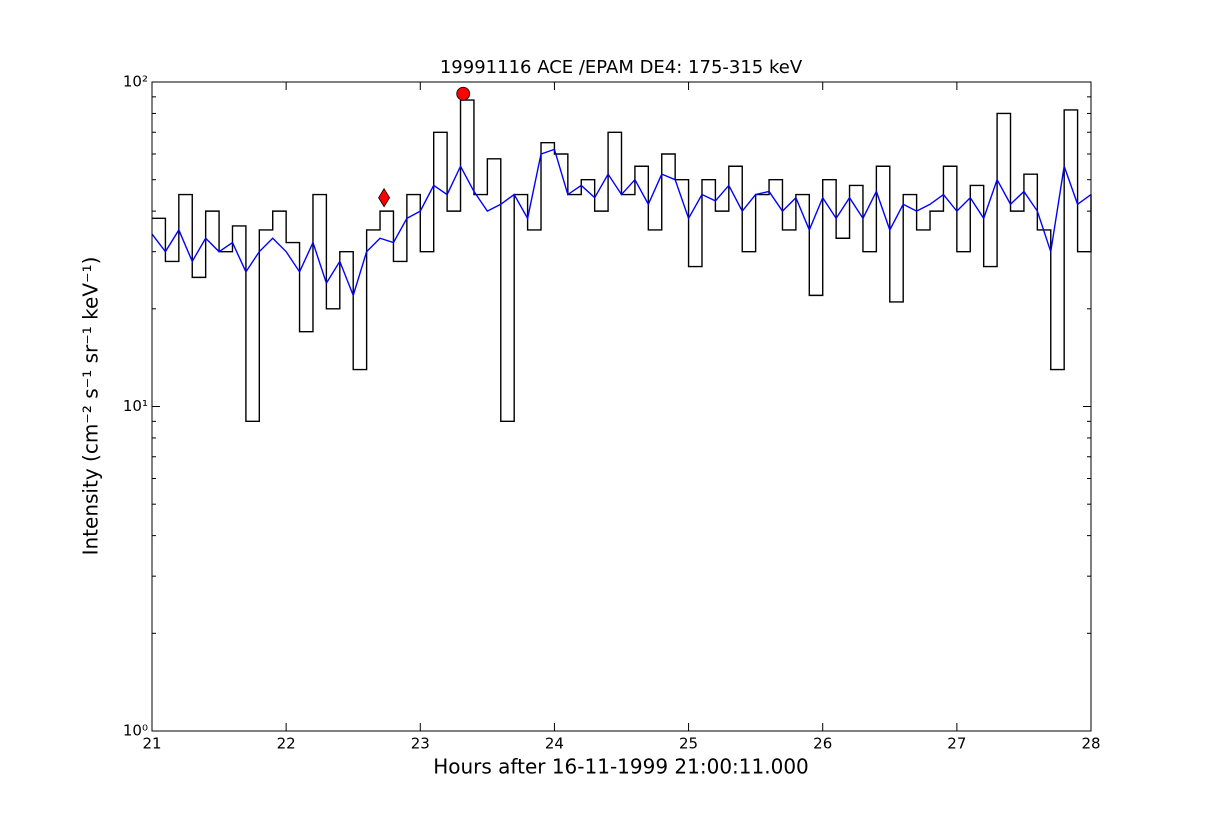 The height and width of the screenshot is (816, 1212). What do you see at coordinates (688, 744) in the screenshot?
I see `x-tick-label: 25` at bounding box center [688, 744].